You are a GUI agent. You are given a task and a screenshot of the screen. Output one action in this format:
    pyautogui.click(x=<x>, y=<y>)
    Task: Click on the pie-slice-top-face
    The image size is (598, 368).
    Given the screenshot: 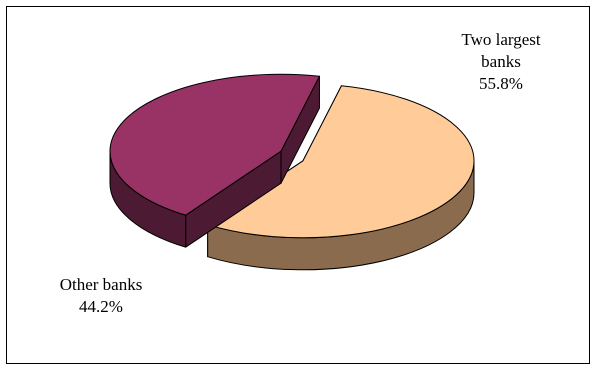 What is the action you would take?
    pyautogui.click(x=214, y=144)
    